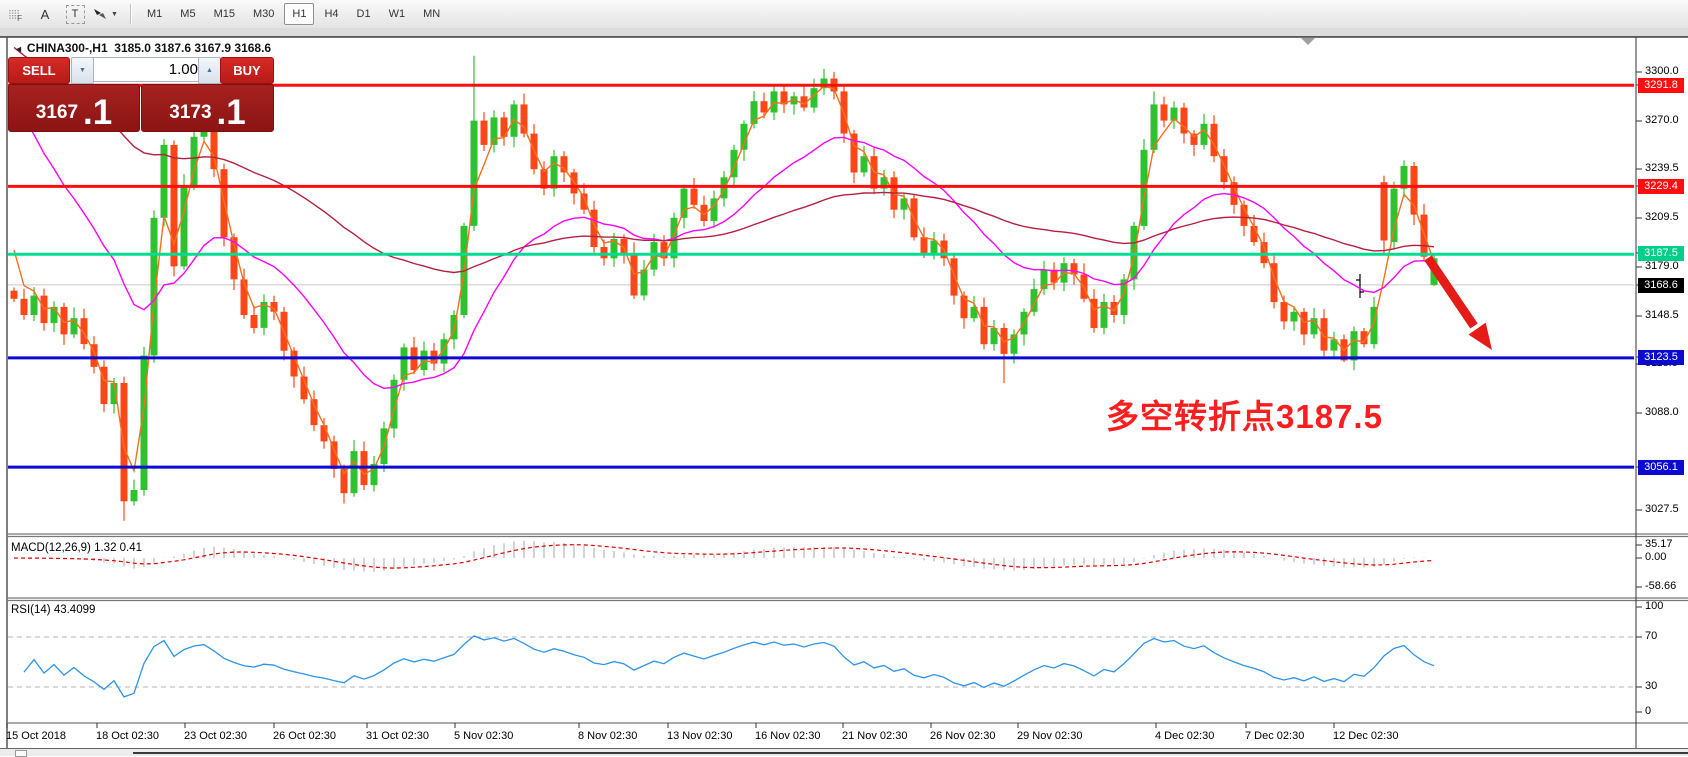  What do you see at coordinates (209, 70) in the screenshot?
I see `volume-increase-button: ▲` at bounding box center [209, 70].